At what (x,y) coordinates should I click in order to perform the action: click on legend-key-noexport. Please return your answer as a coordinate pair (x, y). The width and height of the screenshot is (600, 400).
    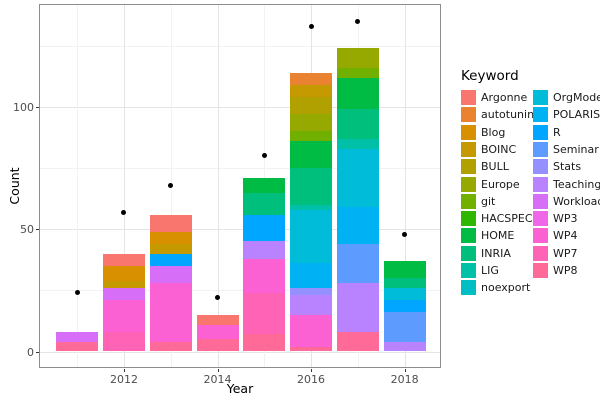
    Looking at the image, I should click on (468, 288).